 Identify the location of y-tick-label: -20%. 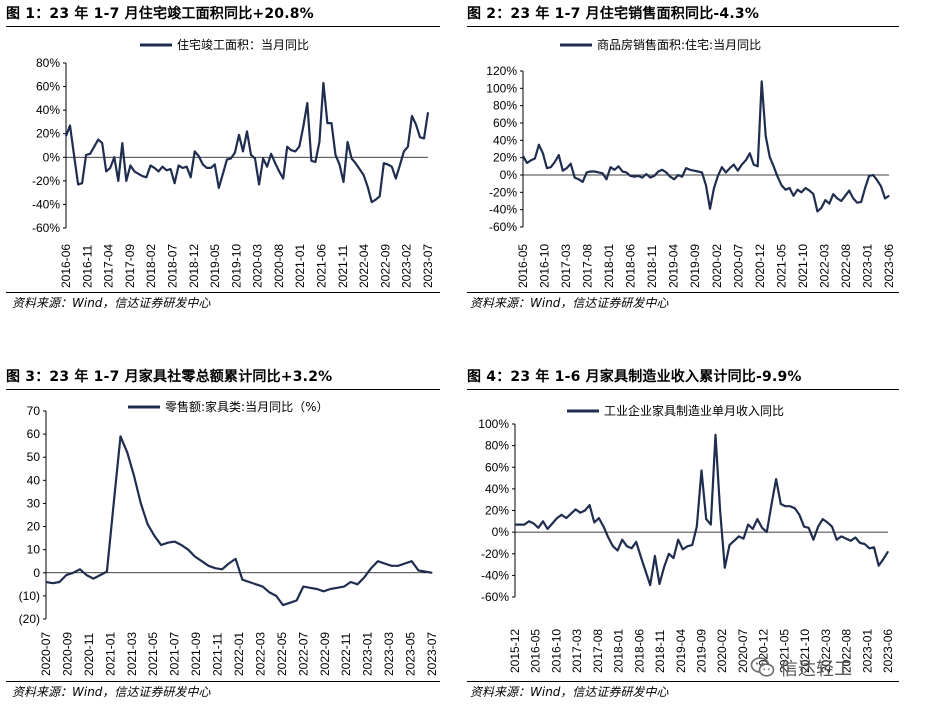
(46, 181).